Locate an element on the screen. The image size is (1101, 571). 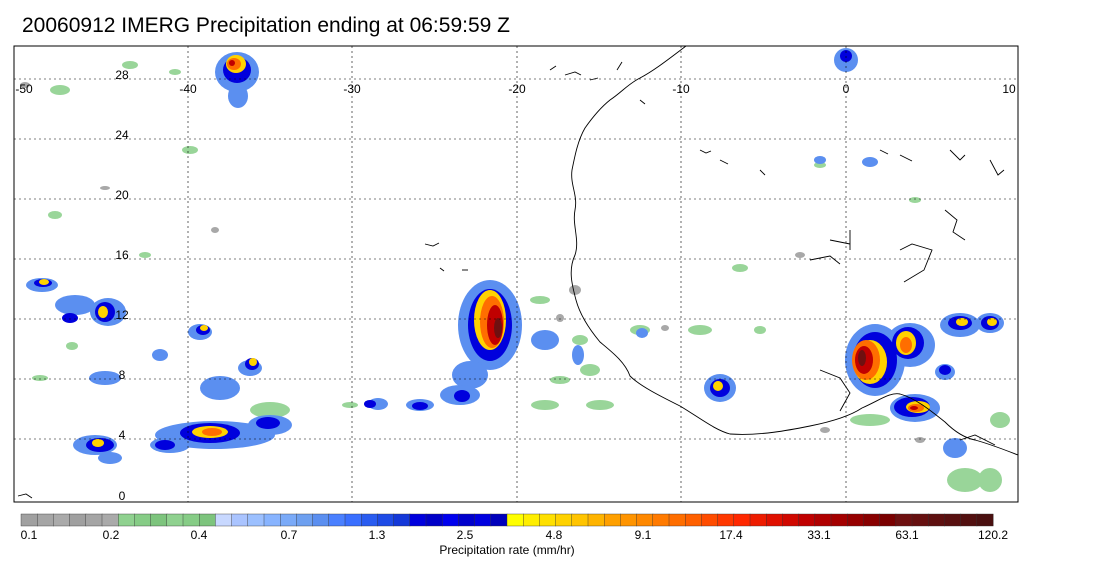
lon-label: 10 is located at coordinates (1009, 89).